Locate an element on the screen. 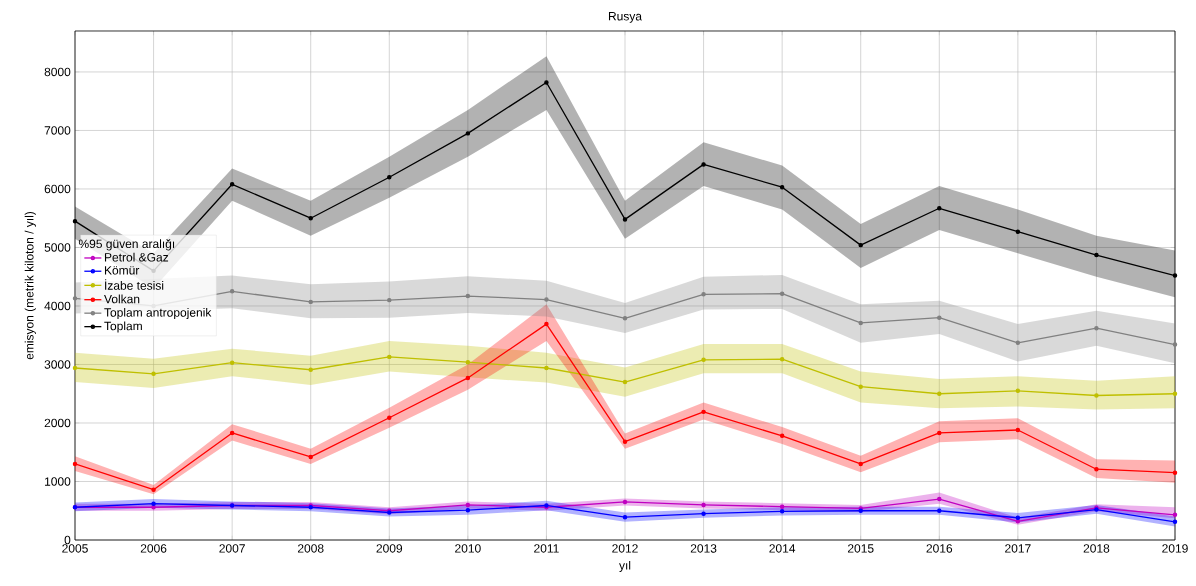 This screenshot has width=1196, height=586. x-tick-label: 2017 is located at coordinates (1018, 548).